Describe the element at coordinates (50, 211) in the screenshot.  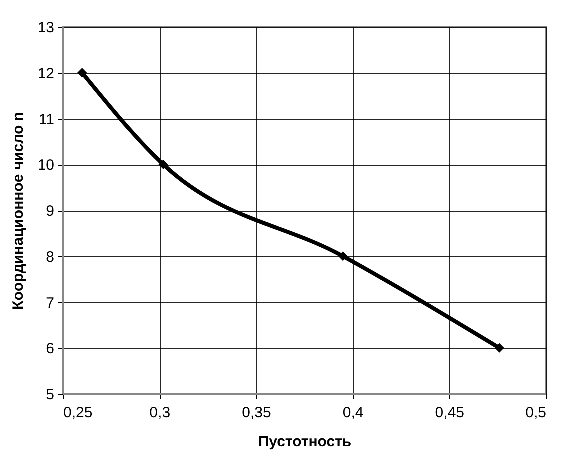
I see `y-tick-label: 9` at that location.